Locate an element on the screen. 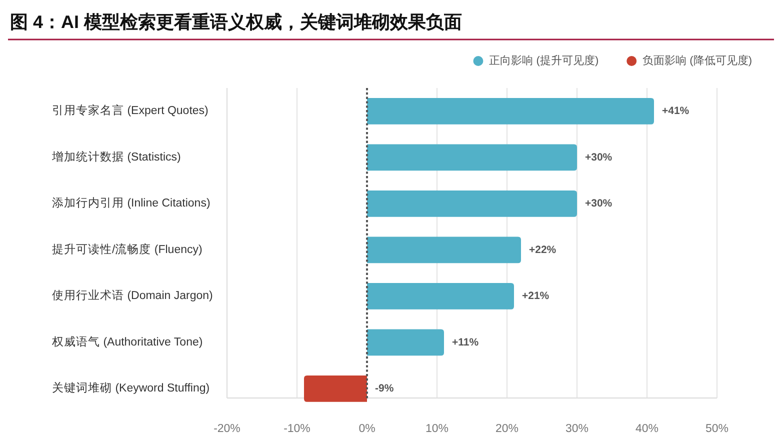 This screenshot has width=782, height=444. x-tick-label: 20% is located at coordinates (507, 429).